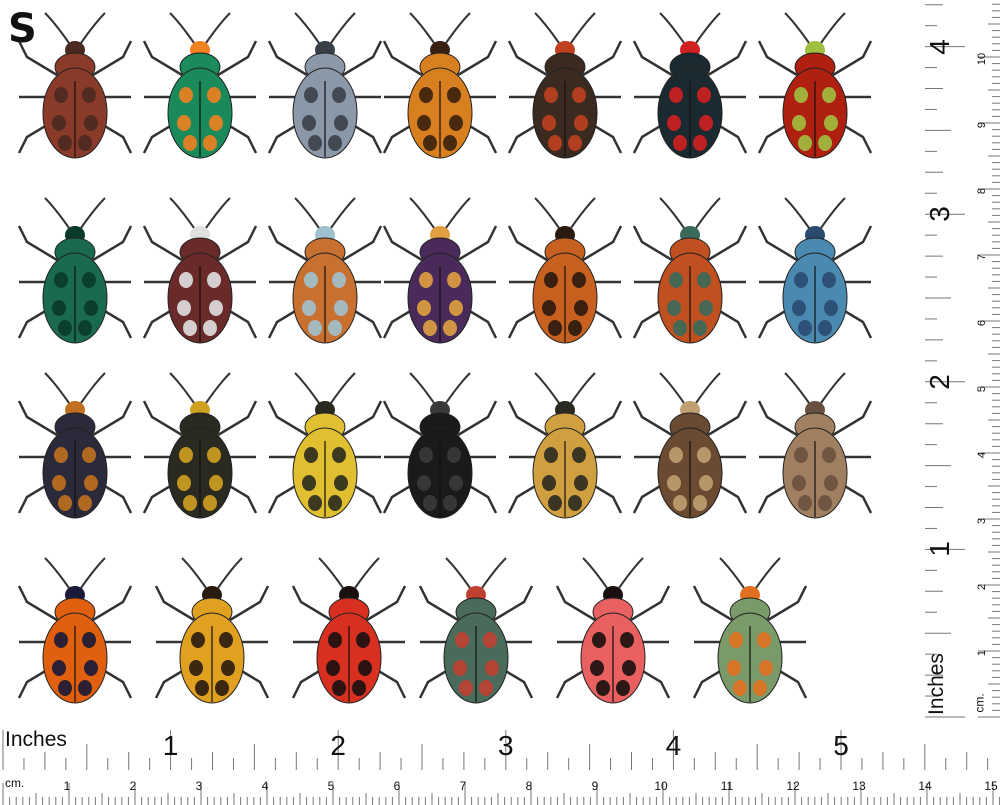 The width and height of the screenshot is (1000, 805). I want to click on inch-number: 4, so click(673, 745).